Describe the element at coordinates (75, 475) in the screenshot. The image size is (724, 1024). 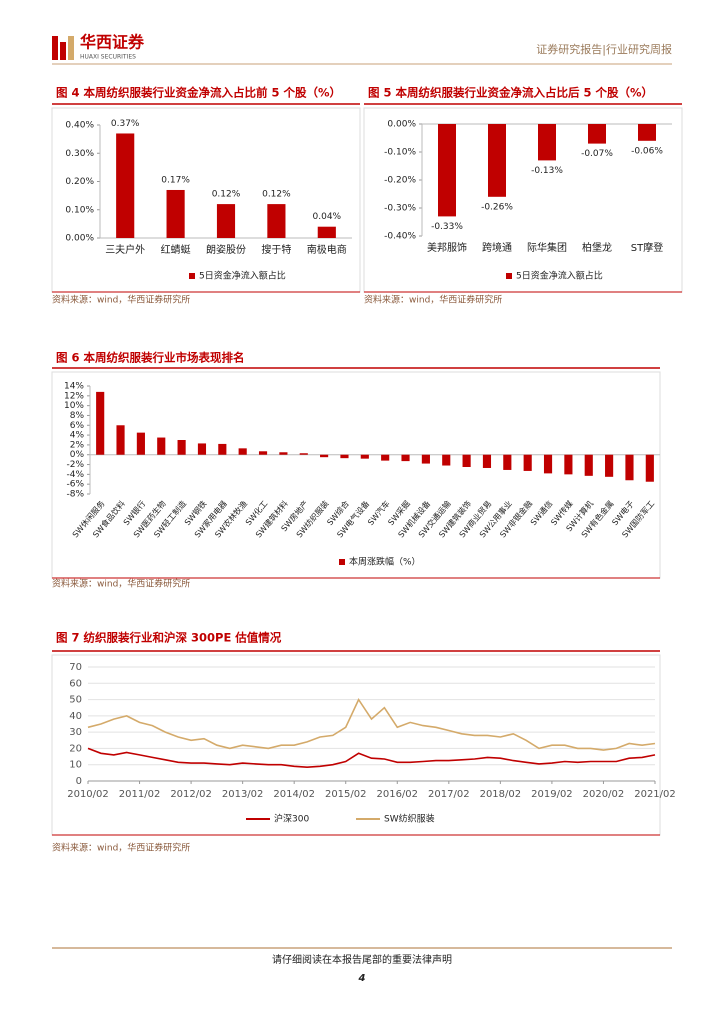
I see `y-tick-label: -4%` at that location.